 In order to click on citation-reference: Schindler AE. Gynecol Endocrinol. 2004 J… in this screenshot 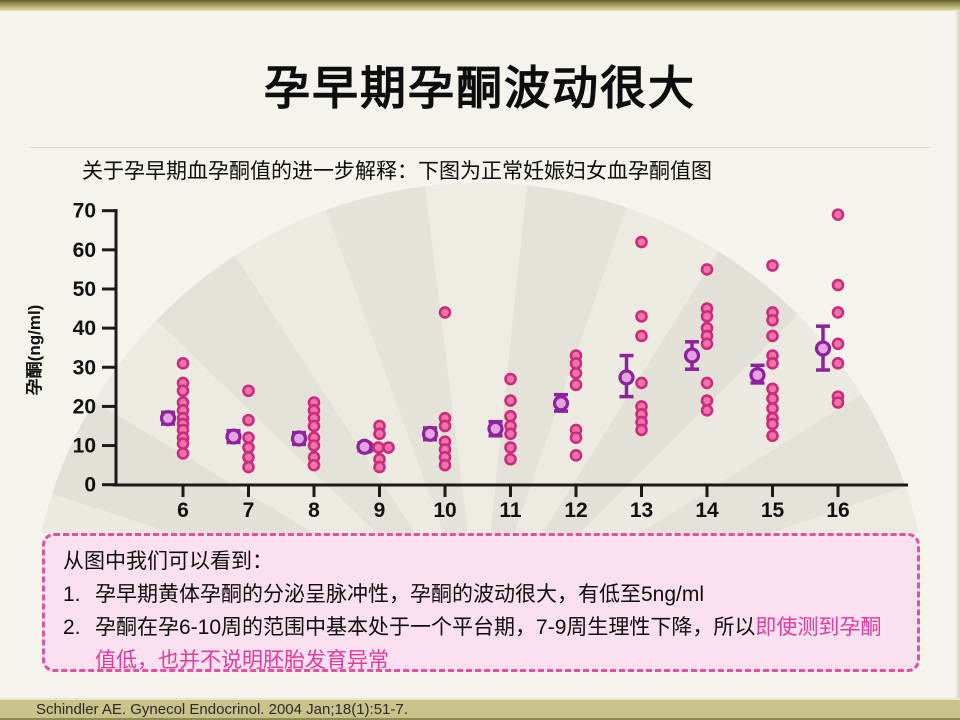, I will do `click(222, 709)`.